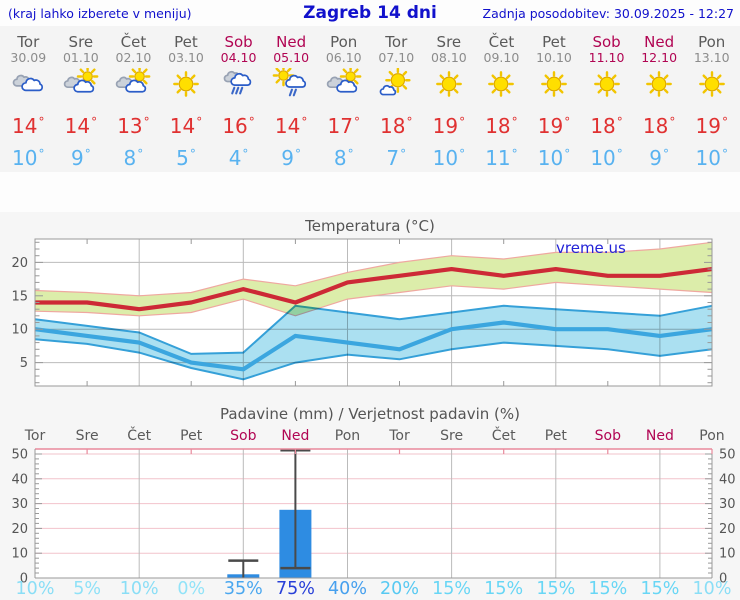 Image resolution: width=740 pixels, height=600 pixels. I want to click on svg-text: 20%, so click(399, 589).